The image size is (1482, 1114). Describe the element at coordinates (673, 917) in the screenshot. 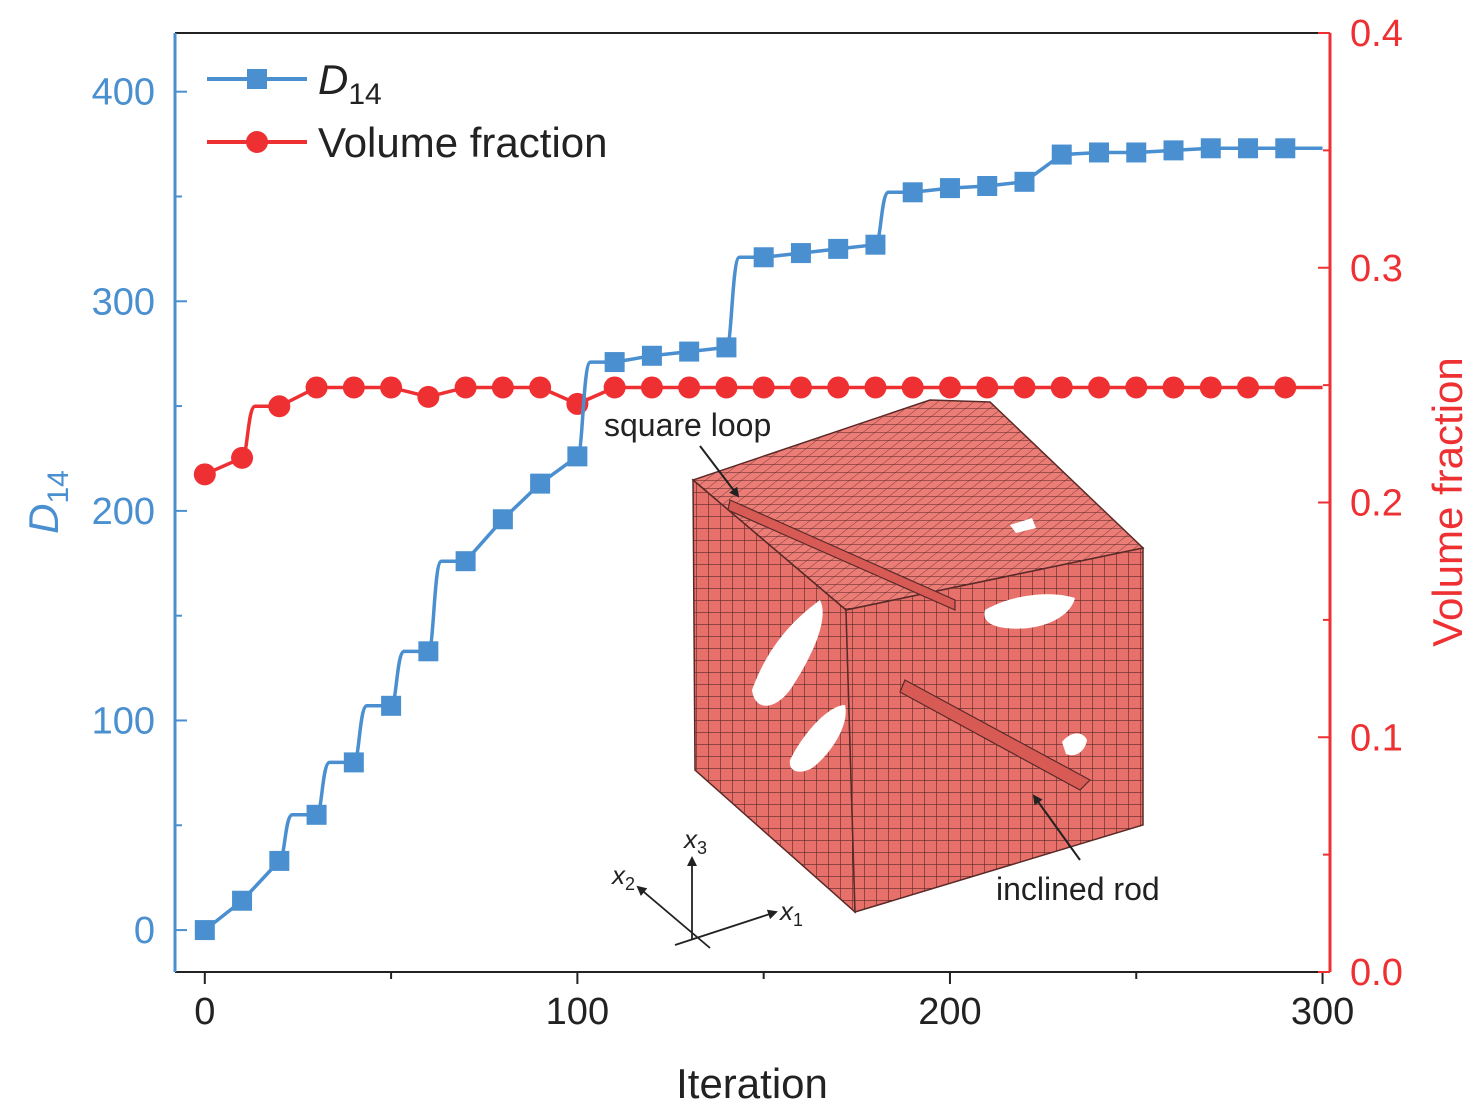

I see `x2-axis-arrow` at that location.